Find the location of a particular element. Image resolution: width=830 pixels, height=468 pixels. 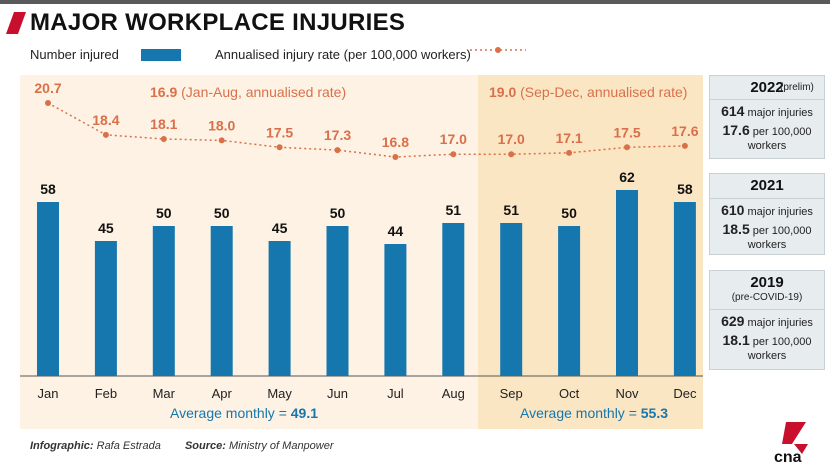

rate-label-nov: 17.5 is located at coordinates (626, 132).